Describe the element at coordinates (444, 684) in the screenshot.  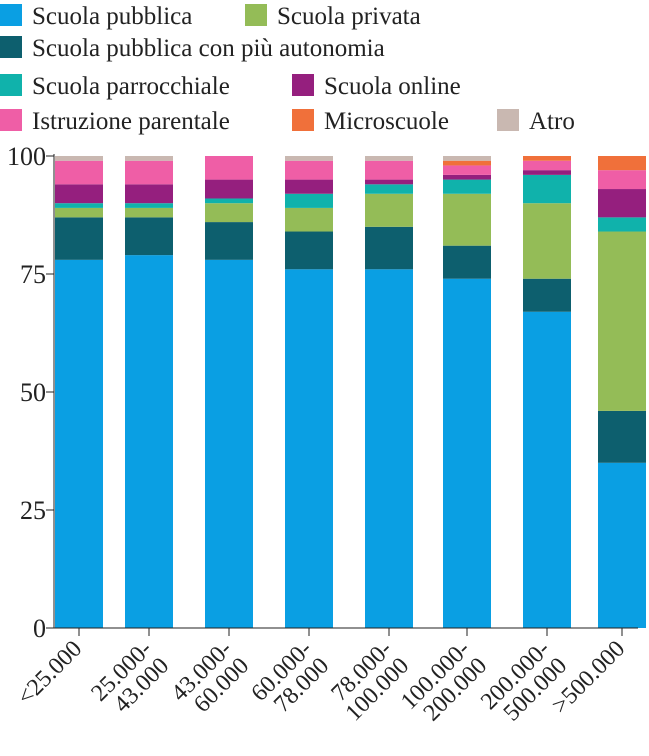
I see `x-tick-label: 100.000-200.000` at that location.